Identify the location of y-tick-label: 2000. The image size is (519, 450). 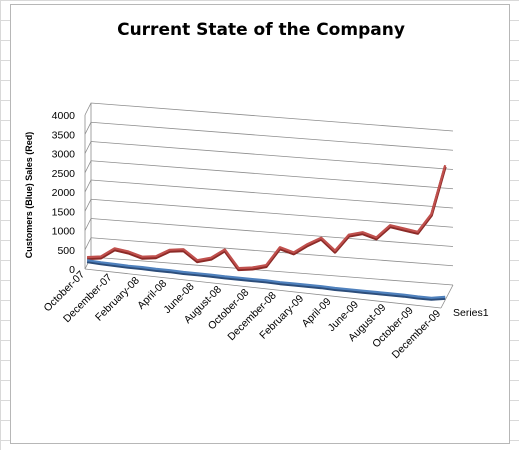
(64, 193).